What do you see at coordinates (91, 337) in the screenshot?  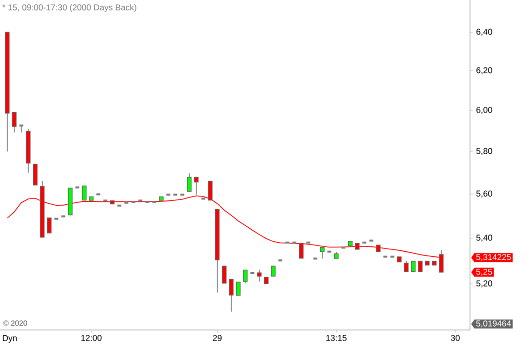 I see `x-tick-label: 12:00` at bounding box center [91, 337].